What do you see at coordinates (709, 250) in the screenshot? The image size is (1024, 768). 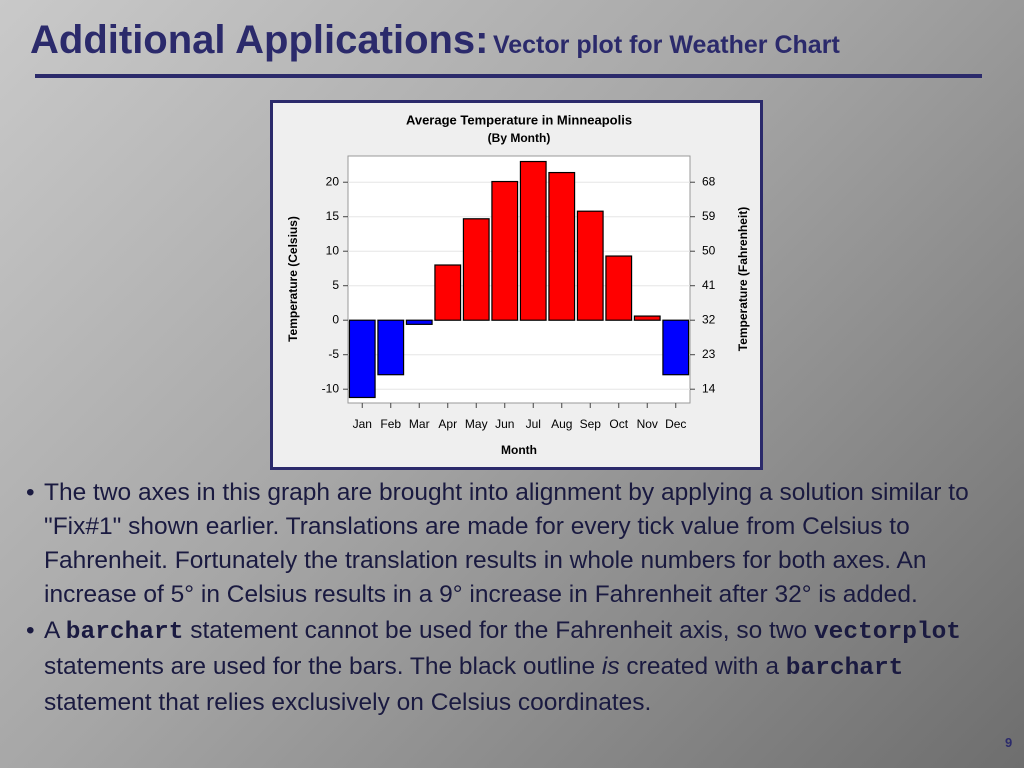 I see `y2-tick-label: 50` at bounding box center [709, 250].